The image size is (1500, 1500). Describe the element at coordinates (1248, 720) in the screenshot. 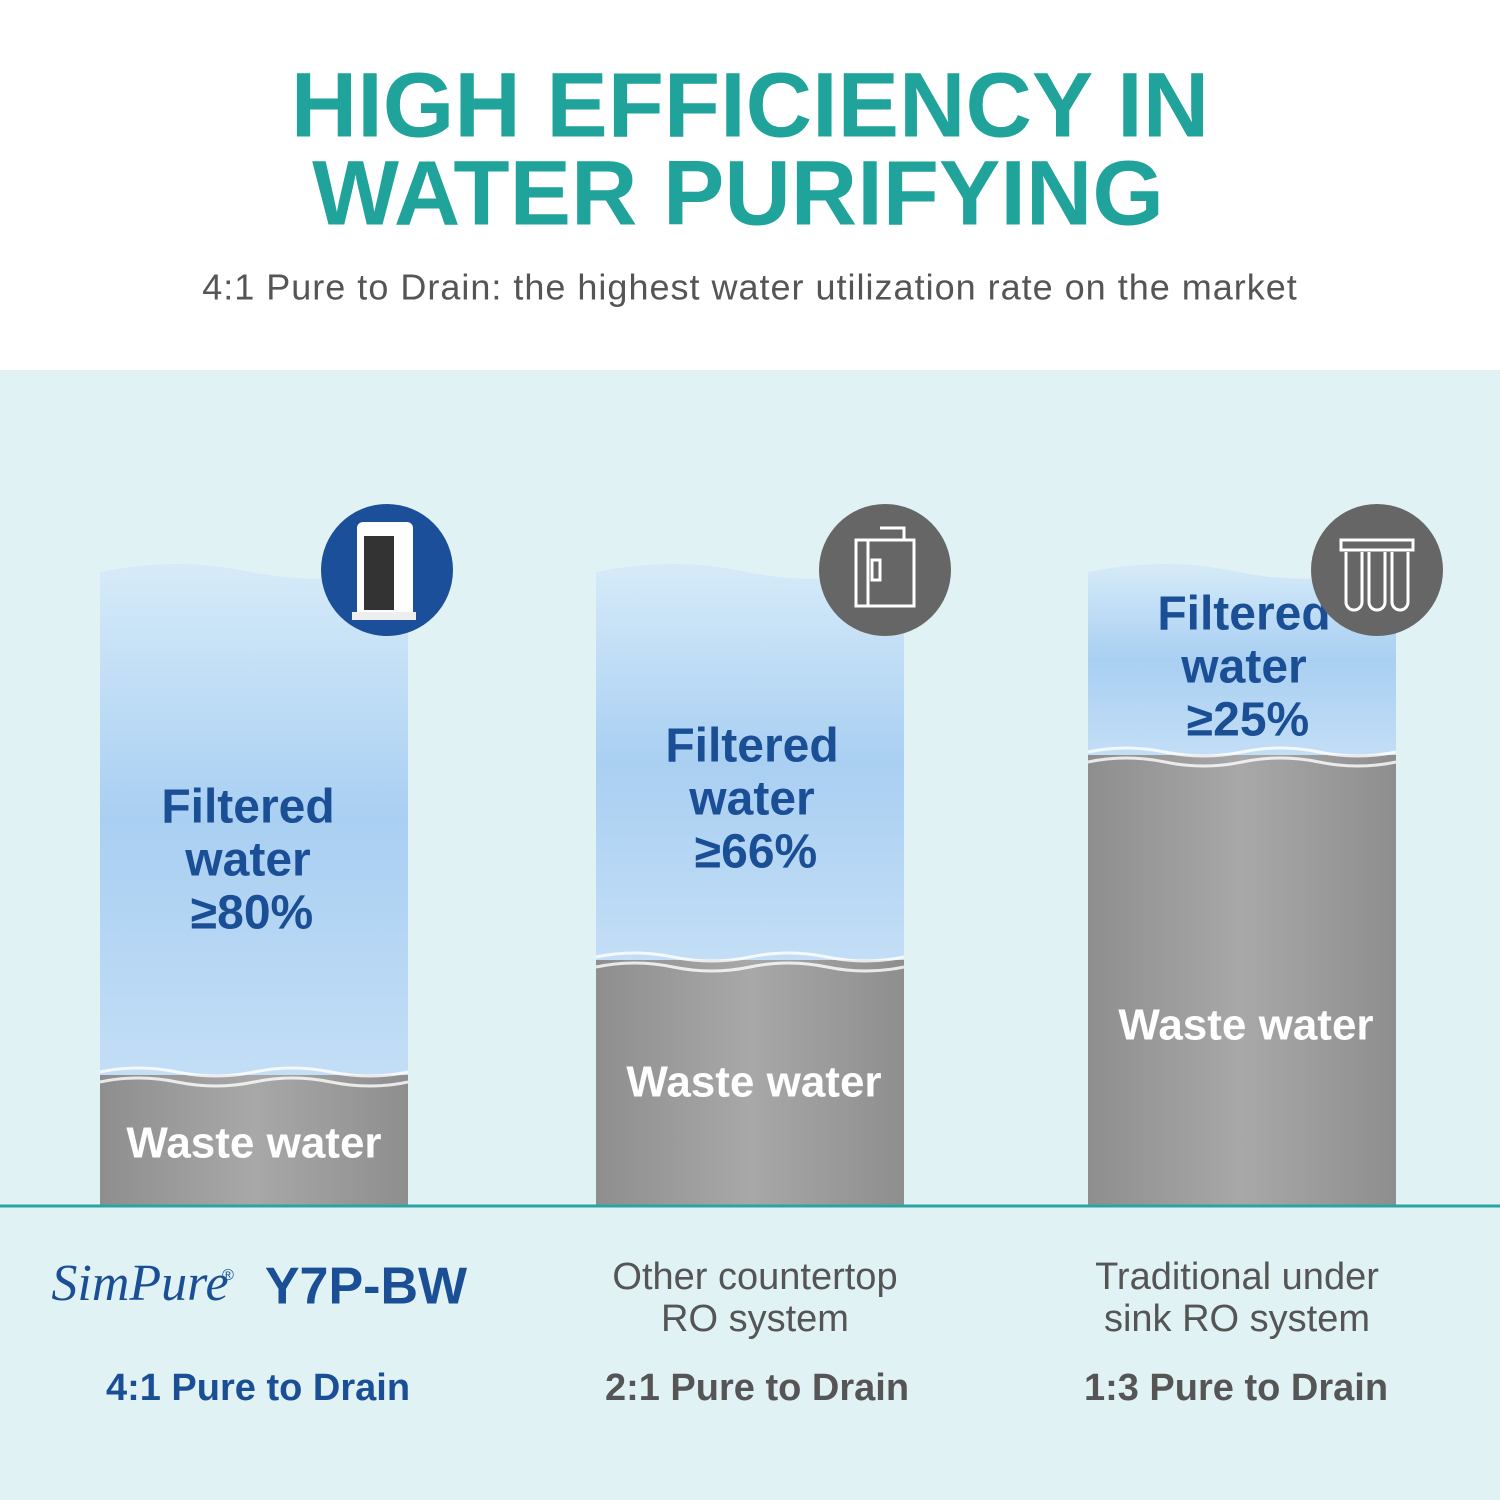

I see `filtered-percent: ≥25%` at that location.